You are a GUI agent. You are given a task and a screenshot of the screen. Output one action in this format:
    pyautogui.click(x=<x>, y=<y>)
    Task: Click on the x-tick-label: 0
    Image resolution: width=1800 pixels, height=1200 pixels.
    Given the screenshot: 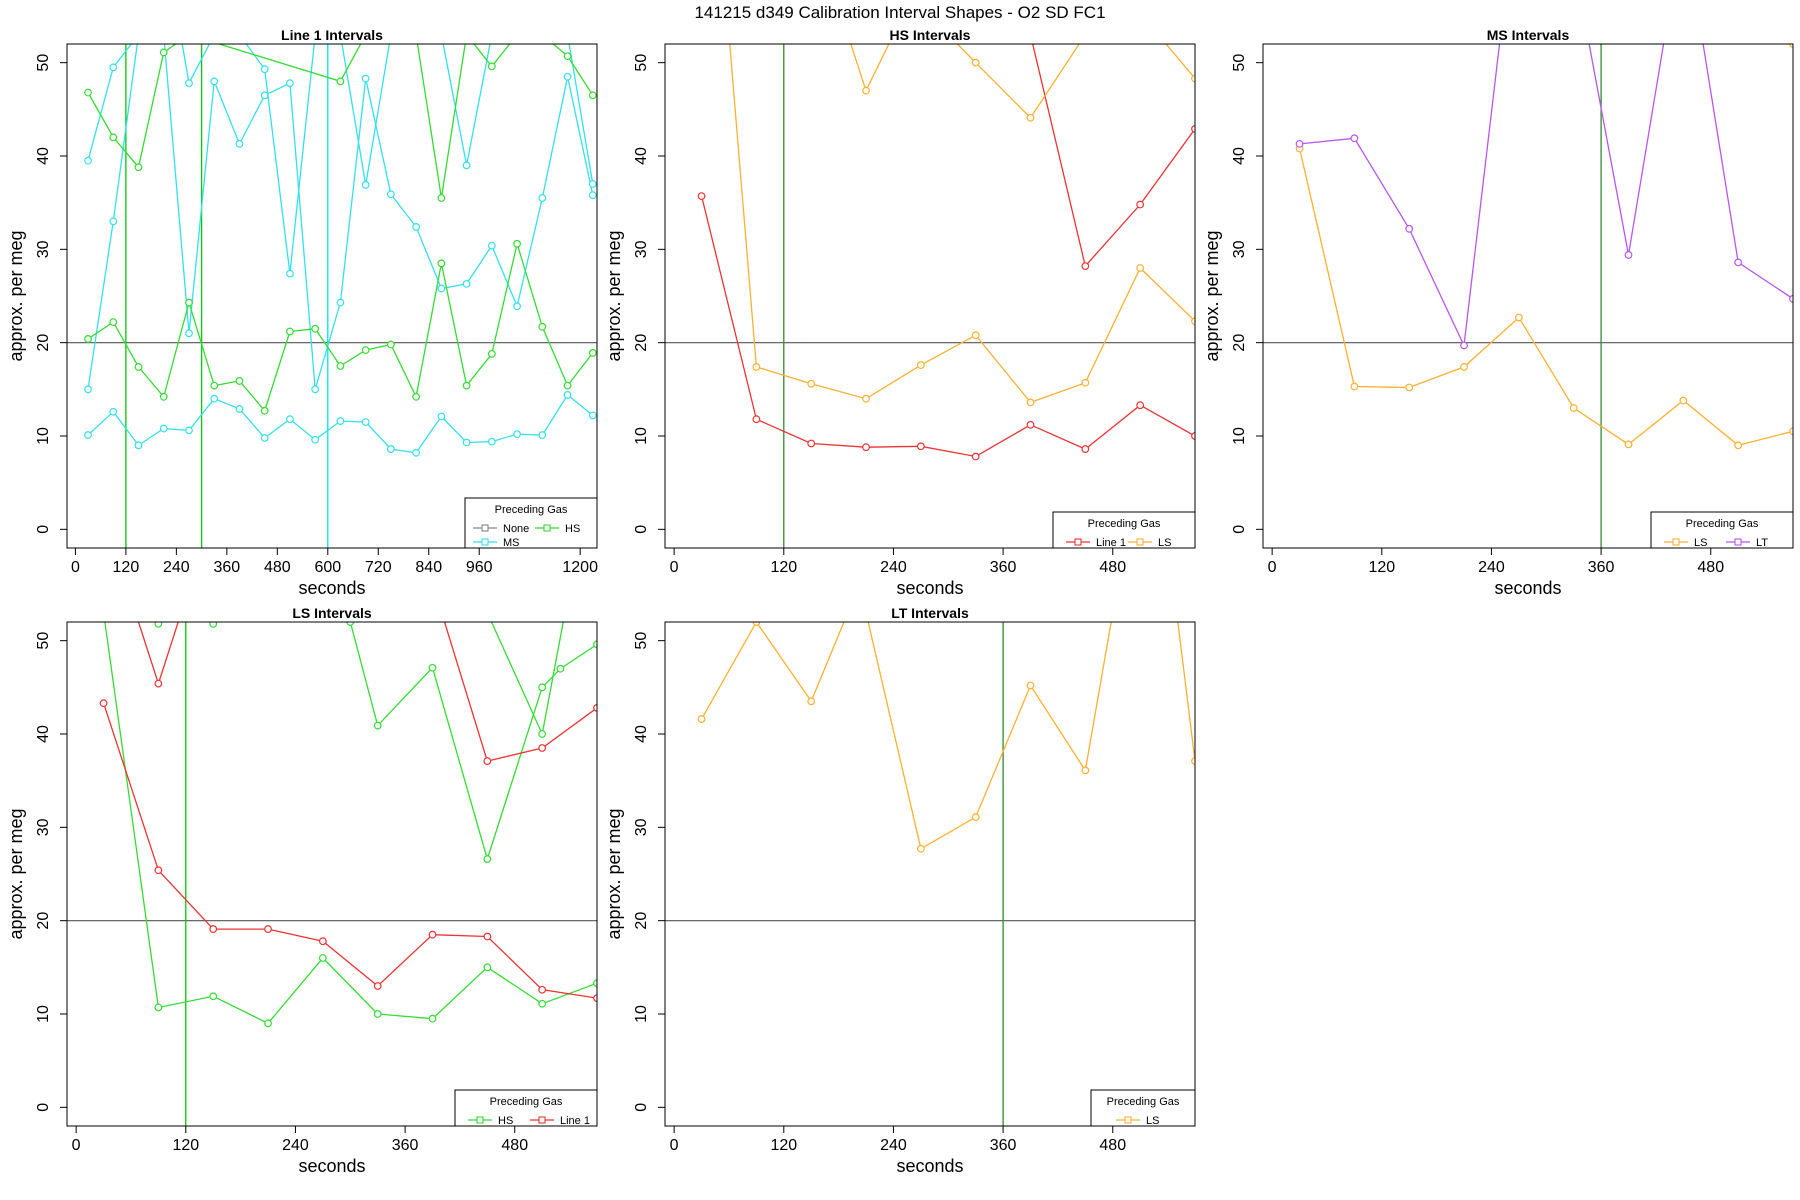 What is the action you would take?
    pyautogui.click(x=1272, y=567)
    